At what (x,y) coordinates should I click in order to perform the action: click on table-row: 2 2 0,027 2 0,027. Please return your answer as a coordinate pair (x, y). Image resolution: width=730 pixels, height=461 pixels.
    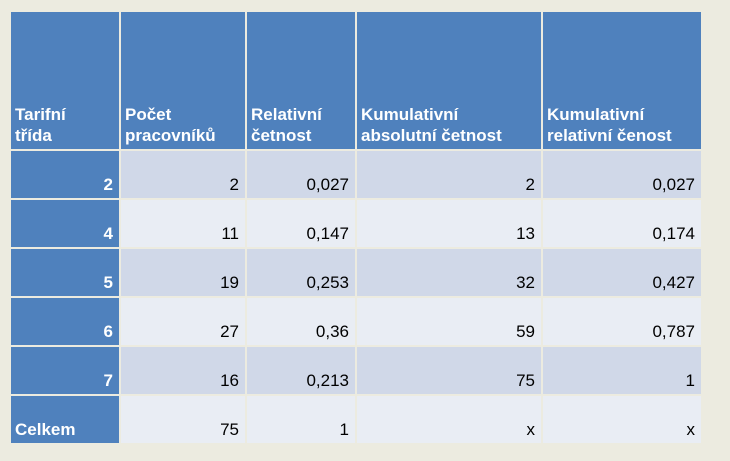
    Looking at the image, I should click on (356, 174).